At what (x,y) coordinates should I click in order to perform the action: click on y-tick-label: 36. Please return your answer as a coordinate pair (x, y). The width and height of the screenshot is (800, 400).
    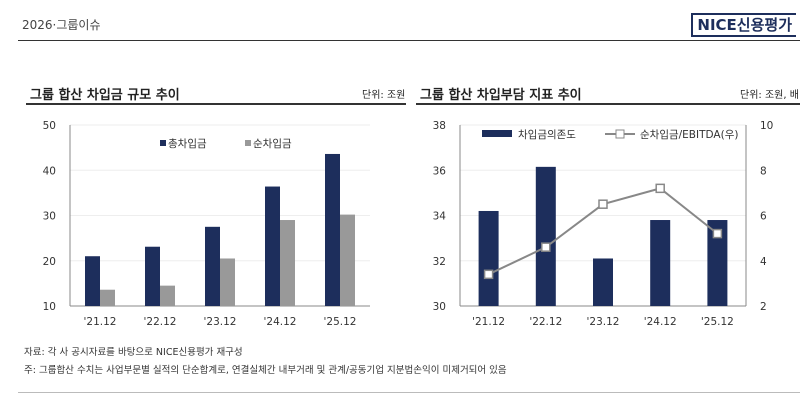
    Looking at the image, I should click on (440, 171).